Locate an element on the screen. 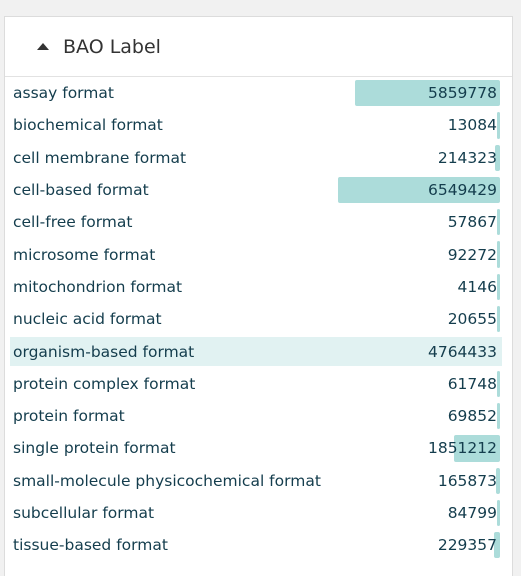 The image size is (521, 576). facet-count: 4146 is located at coordinates (477, 286).